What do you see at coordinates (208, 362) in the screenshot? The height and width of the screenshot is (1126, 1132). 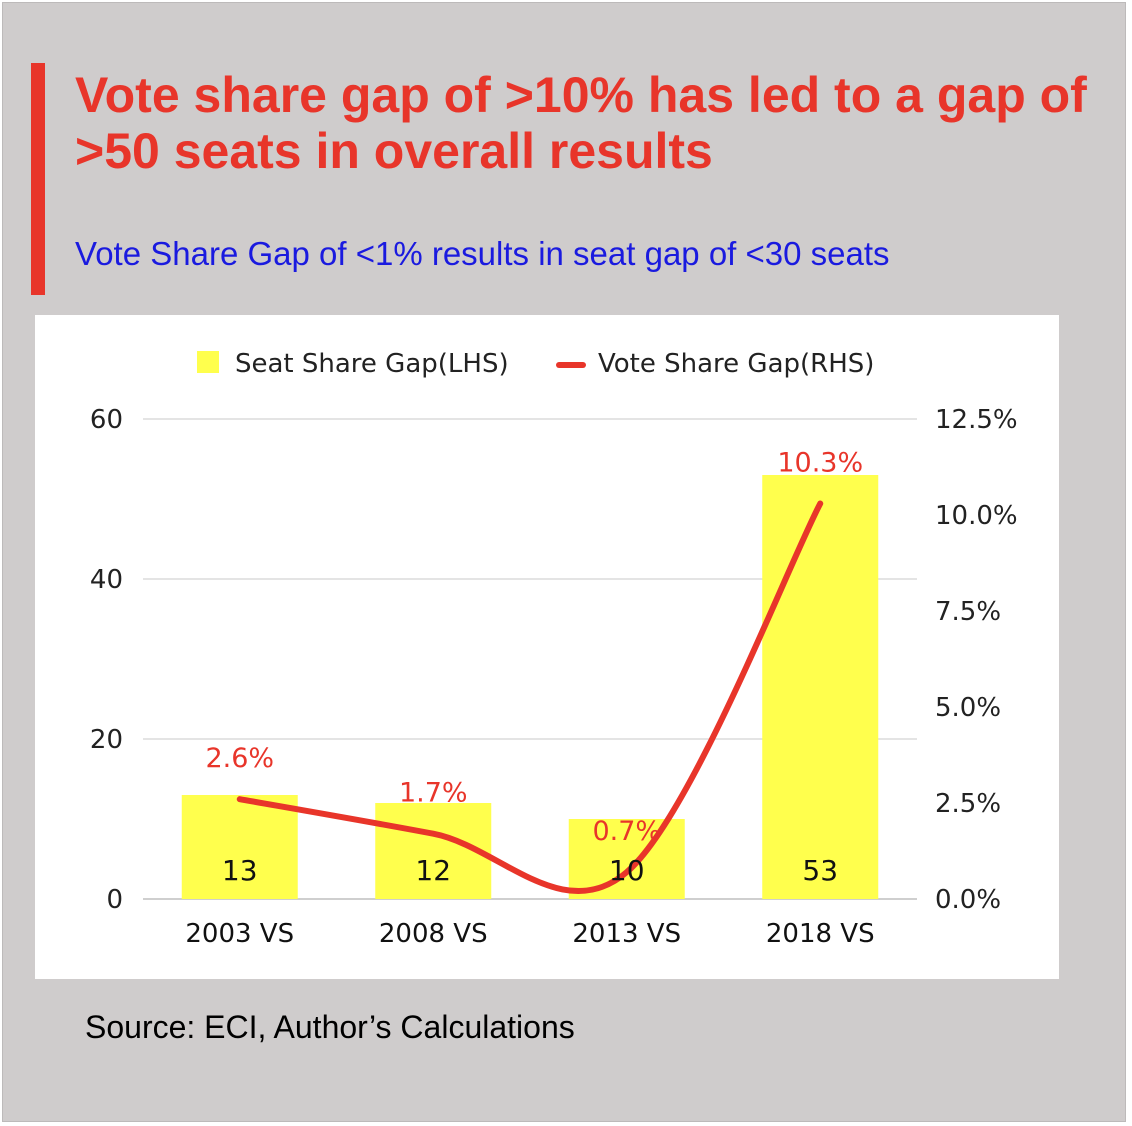 I see `legend-swatch-seat-share` at bounding box center [208, 362].